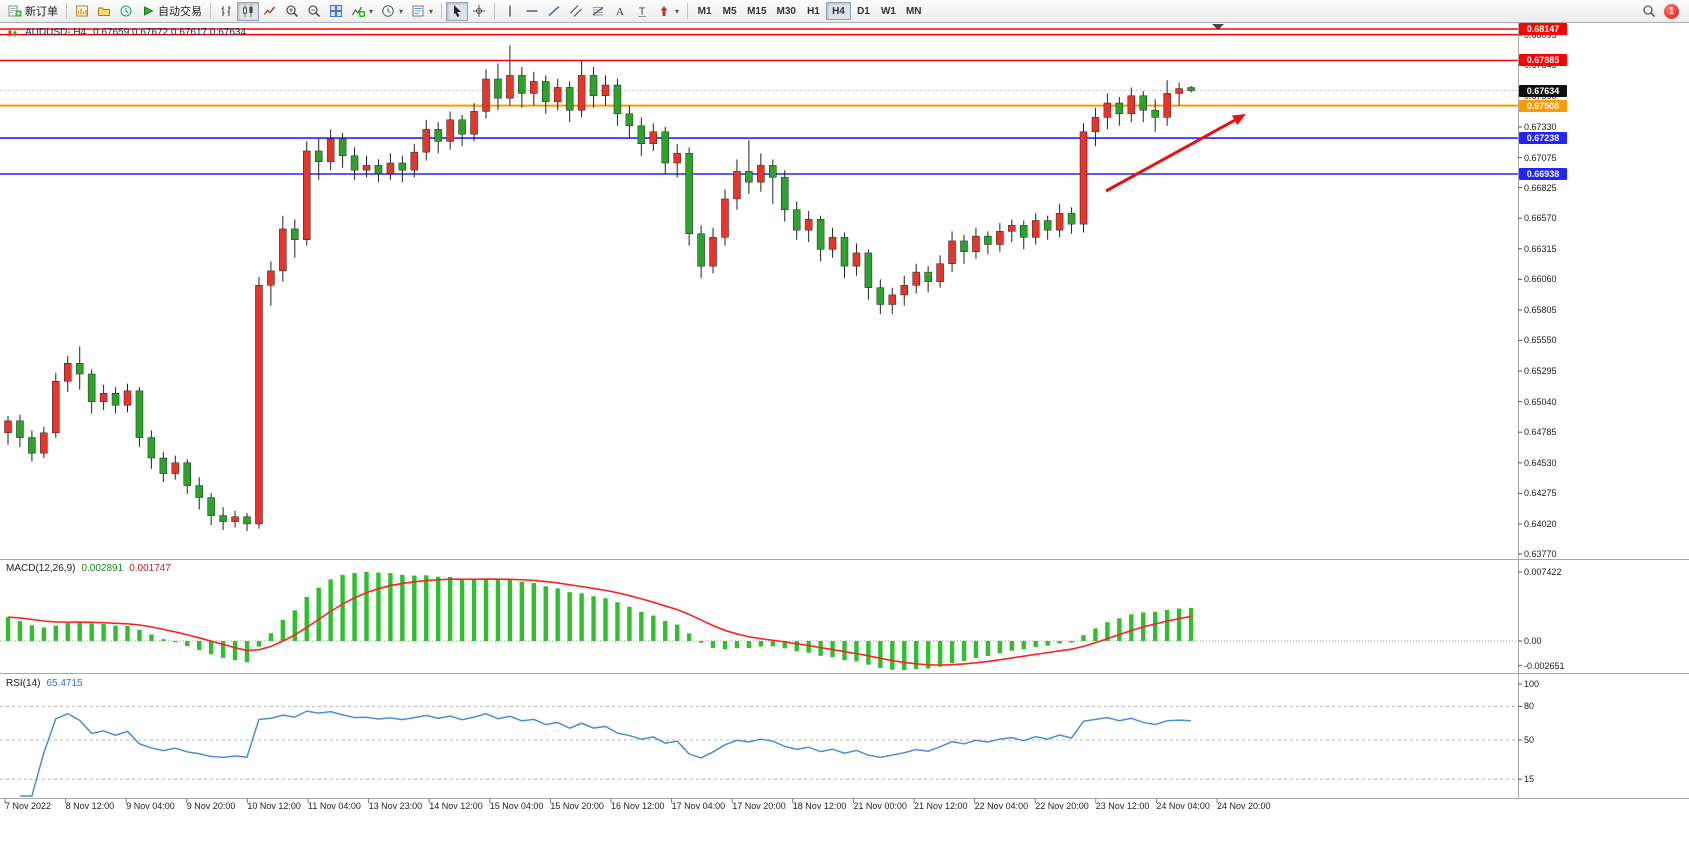 Image resolution: width=1689 pixels, height=860 pixels. What do you see at coordinates (104, 11) in the screenshot?
I see `profiles-button` at bounding box center [104, 11].